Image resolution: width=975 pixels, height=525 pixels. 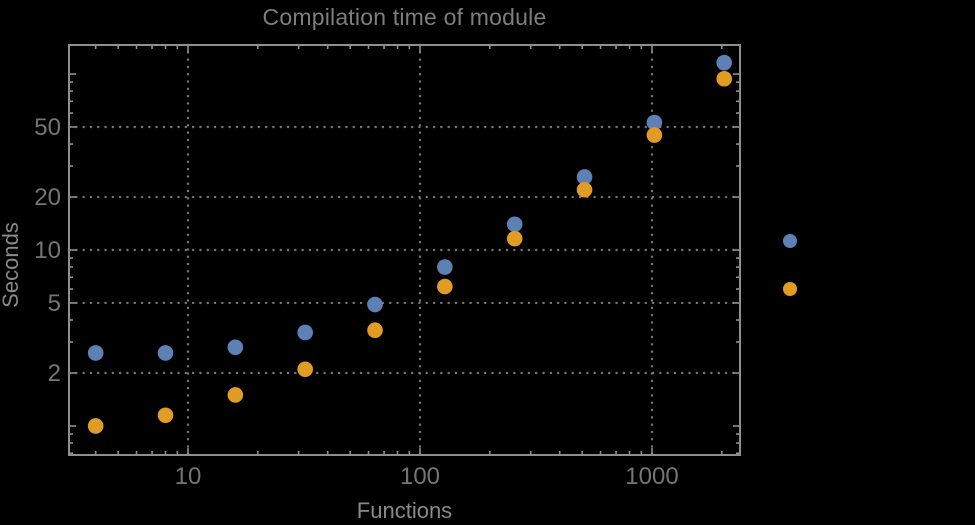 What do you see at coordinates (445, 286) in the screenshot?
I see `data-point-series-2-x128` at bounding box center [445, 286].